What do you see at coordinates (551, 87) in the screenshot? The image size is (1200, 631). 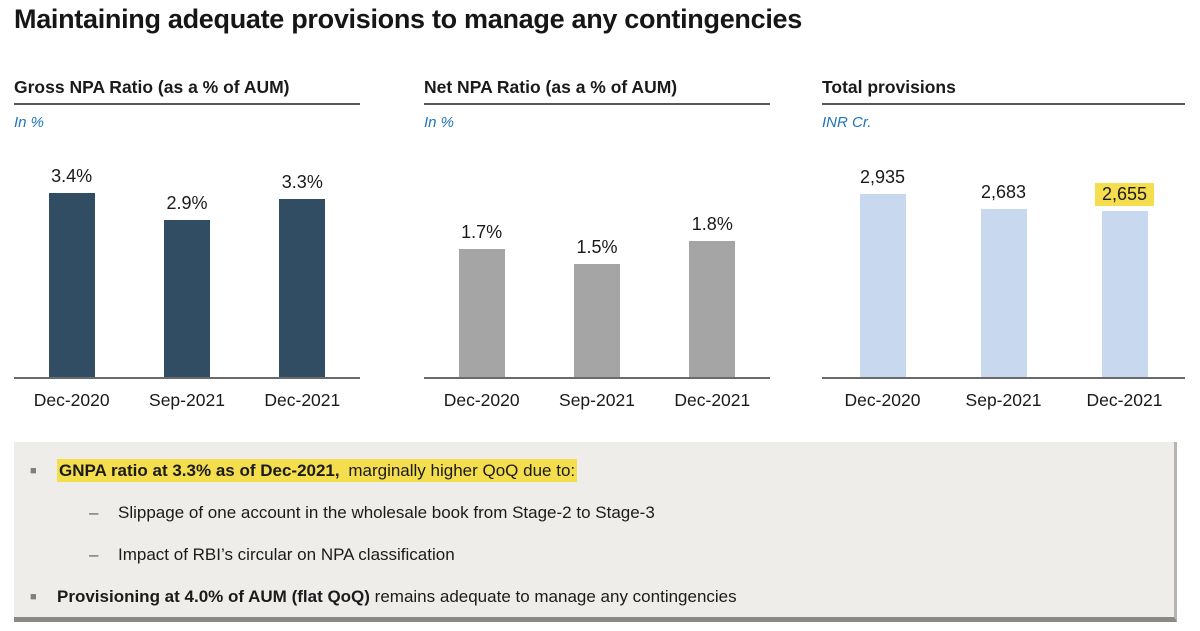 I see `chart-title: Net NPA Ratio (as a % of AUM)` at bounding box center [551, 87].